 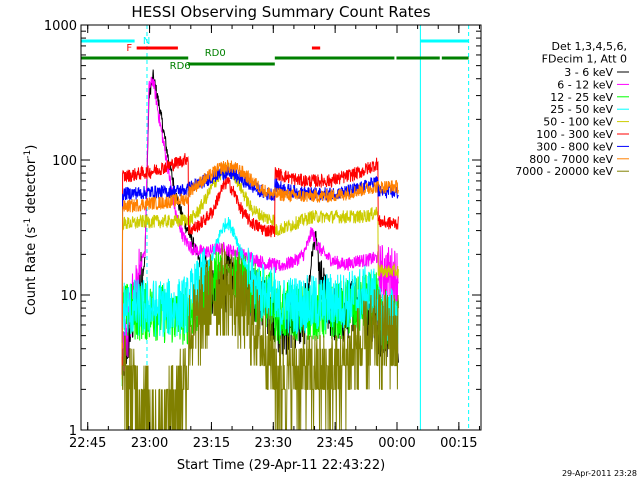 I want to click on legend-entry: 7000 - 20000 keV, so click(x=564, y=171).